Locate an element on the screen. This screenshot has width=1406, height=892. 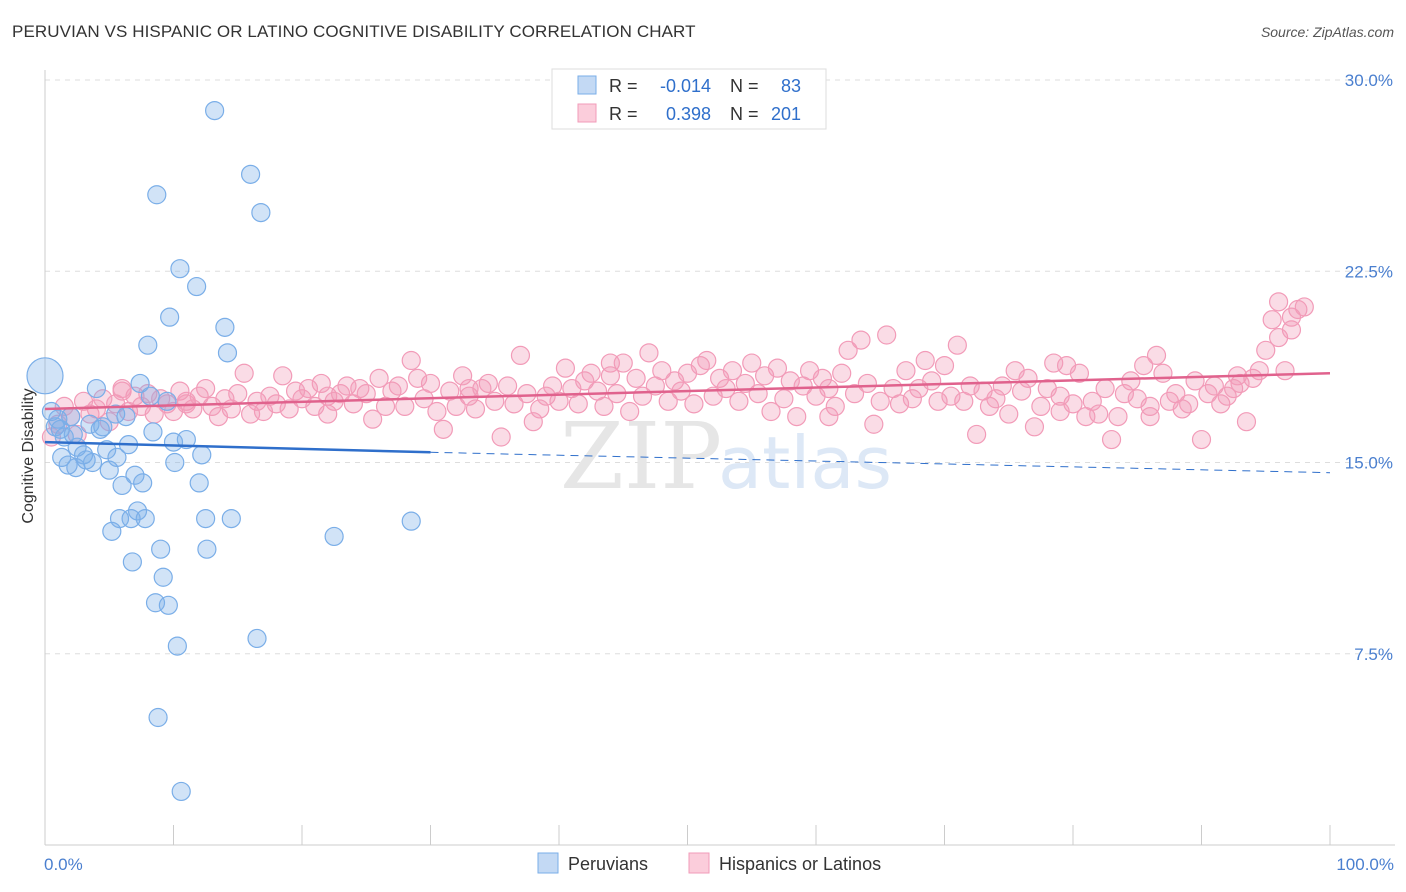
legend-r-label-1: R = is located at coordinates (623, 86).